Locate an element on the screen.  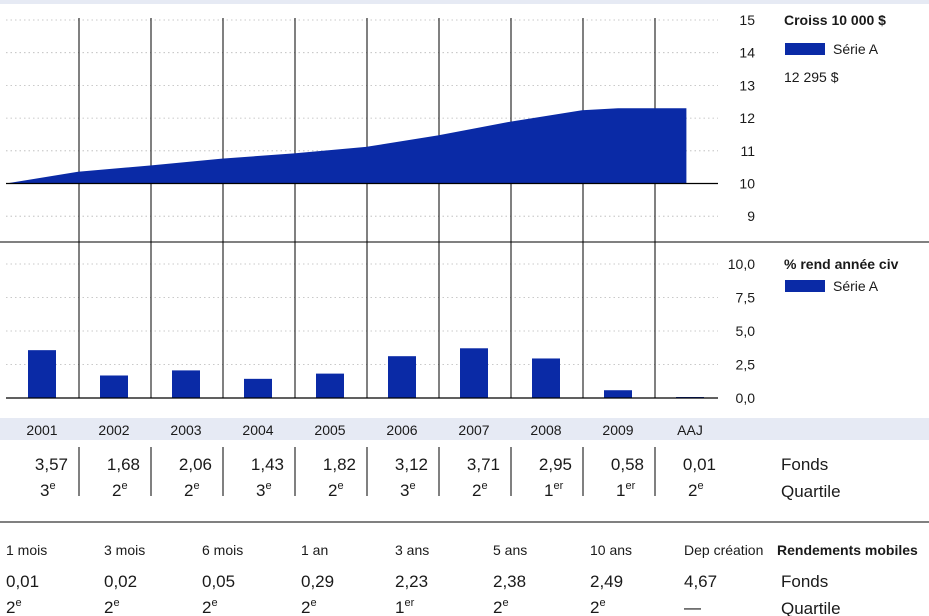
rolling-fonds-value: 4,67 is located at coordinates (700, 581).